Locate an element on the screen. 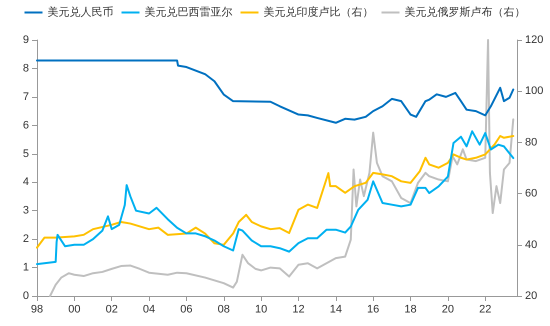  y-tick-label: 5 is located at coordinates (25, 154).